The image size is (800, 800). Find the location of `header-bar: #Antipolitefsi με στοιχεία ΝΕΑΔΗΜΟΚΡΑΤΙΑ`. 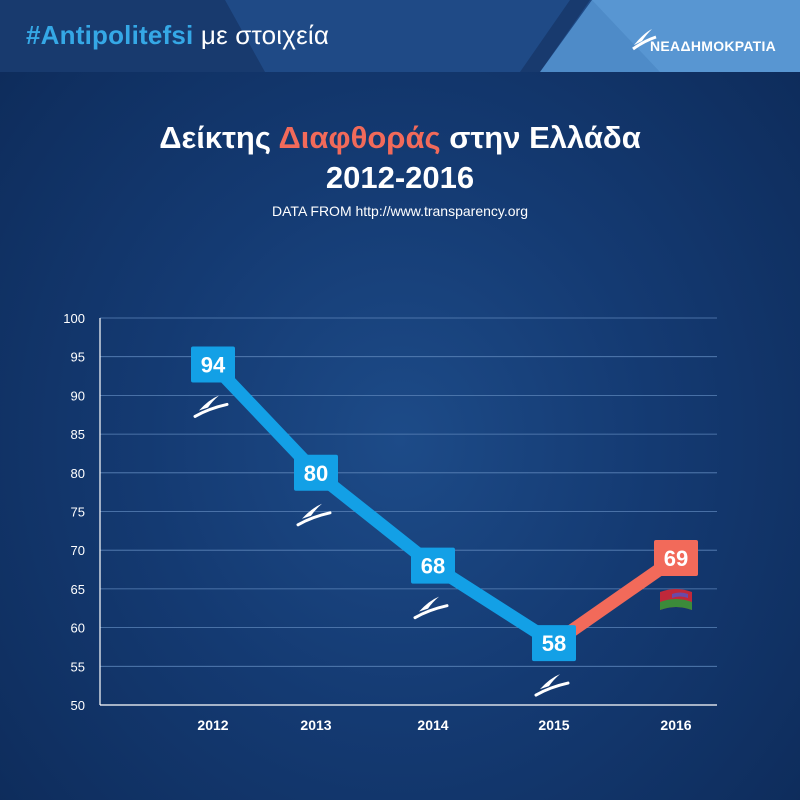

header-bar: #Antipolitefsi με στοιχεία ΝΕΑΔΗΜΟΚΡΑΤΙΑ is located at coordinates (400, 36).